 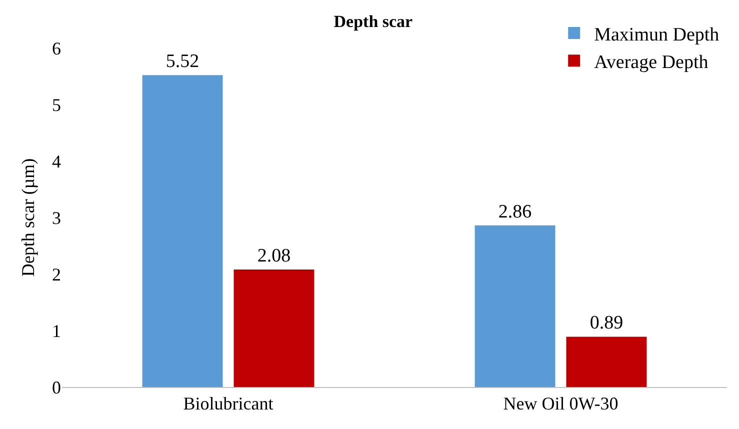 I want to click on data-label: 0.89, so click(x=607, y=323).